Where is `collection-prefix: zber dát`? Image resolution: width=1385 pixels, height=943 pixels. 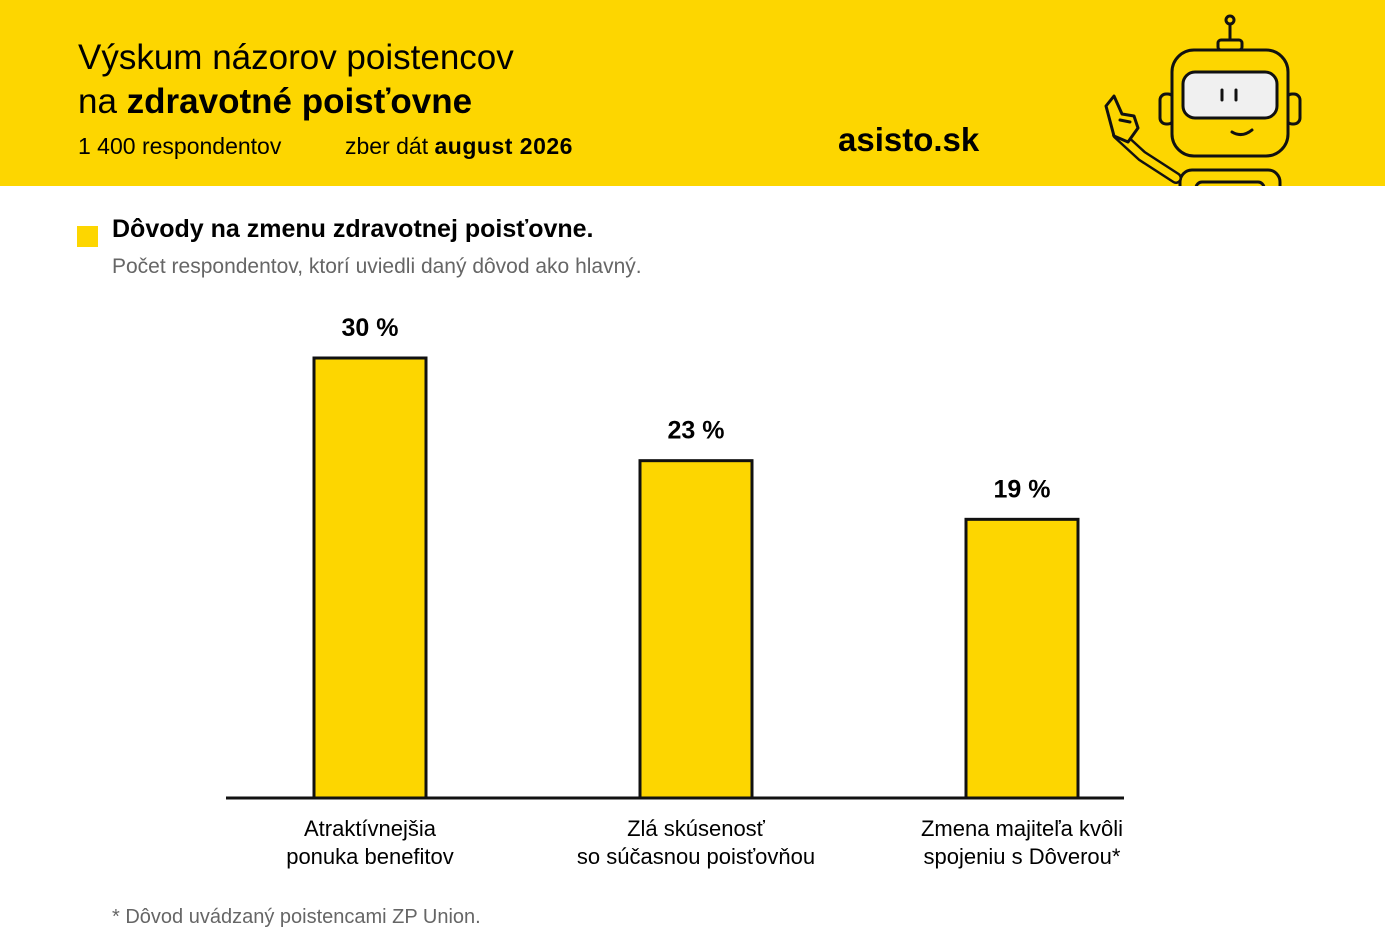 collection-prefix: zber dát is located at coordinates (390, 146).